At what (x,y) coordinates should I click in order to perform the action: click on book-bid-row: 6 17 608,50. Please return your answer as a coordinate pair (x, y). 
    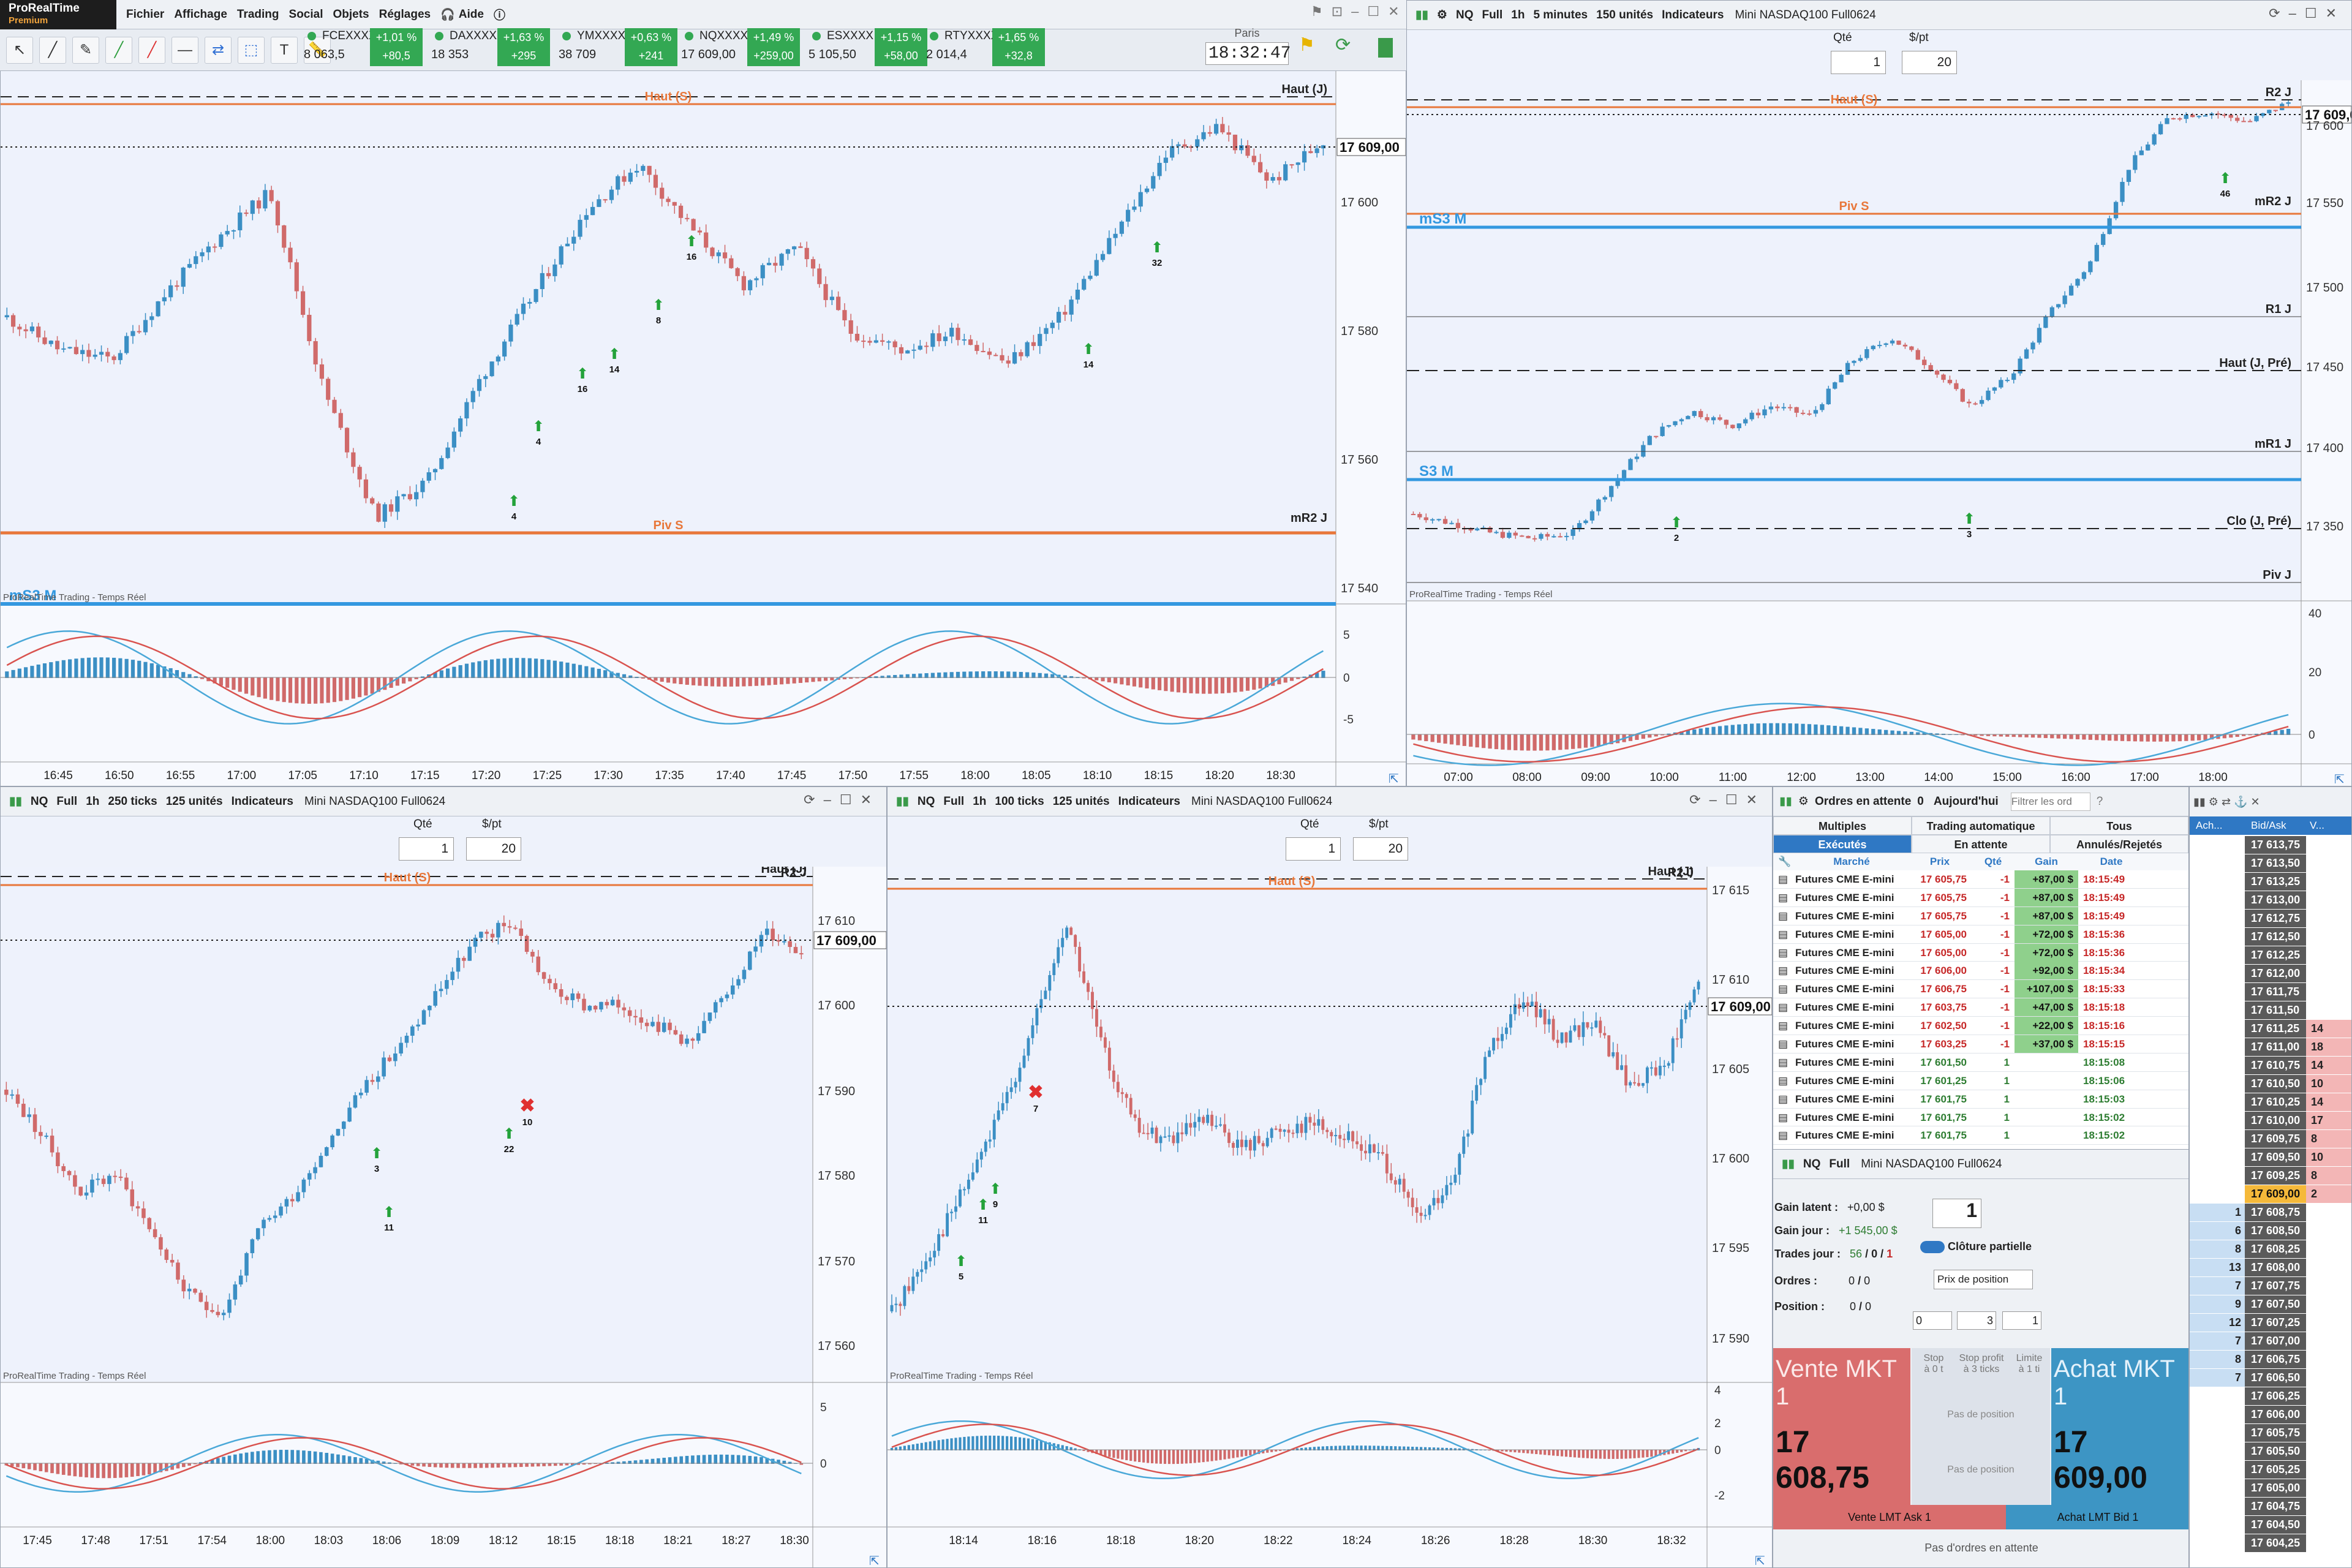
    Looking at the image, I should click on (2271, 1231).